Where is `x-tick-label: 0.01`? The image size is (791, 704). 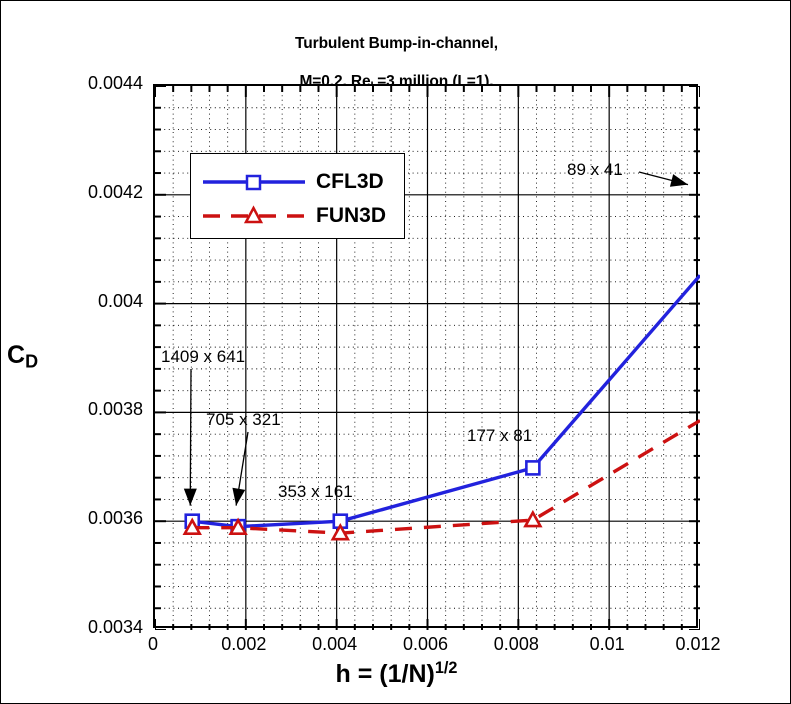 x-tick-label: 0.01 is located at coordinates (607, 644).